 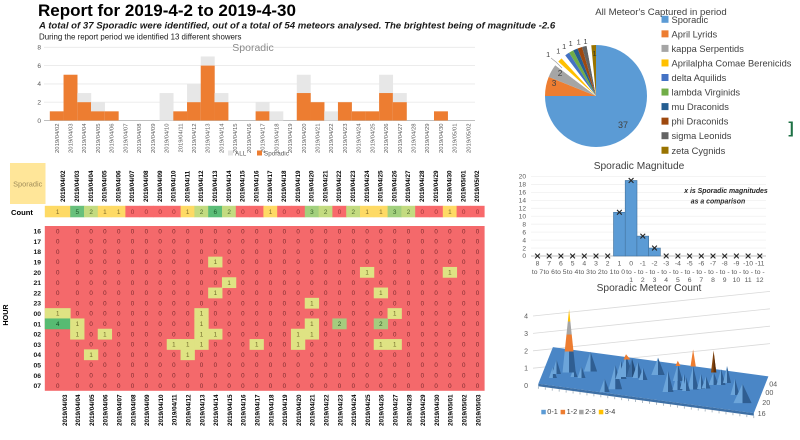 What do you see at coordinates (437, 410) in the screenshot?
I see `svg-text: 2019/04/30` at bounding box center [437, 410].